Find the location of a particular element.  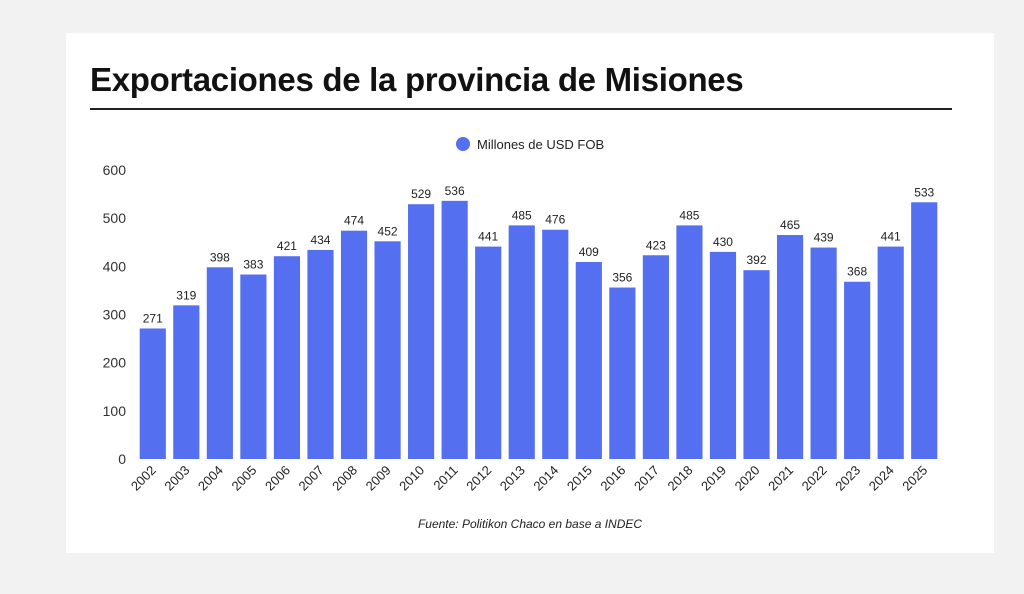

source-note: Fuente: Politikon Chaco en base a INDEC is located at coordinates (530, 524).